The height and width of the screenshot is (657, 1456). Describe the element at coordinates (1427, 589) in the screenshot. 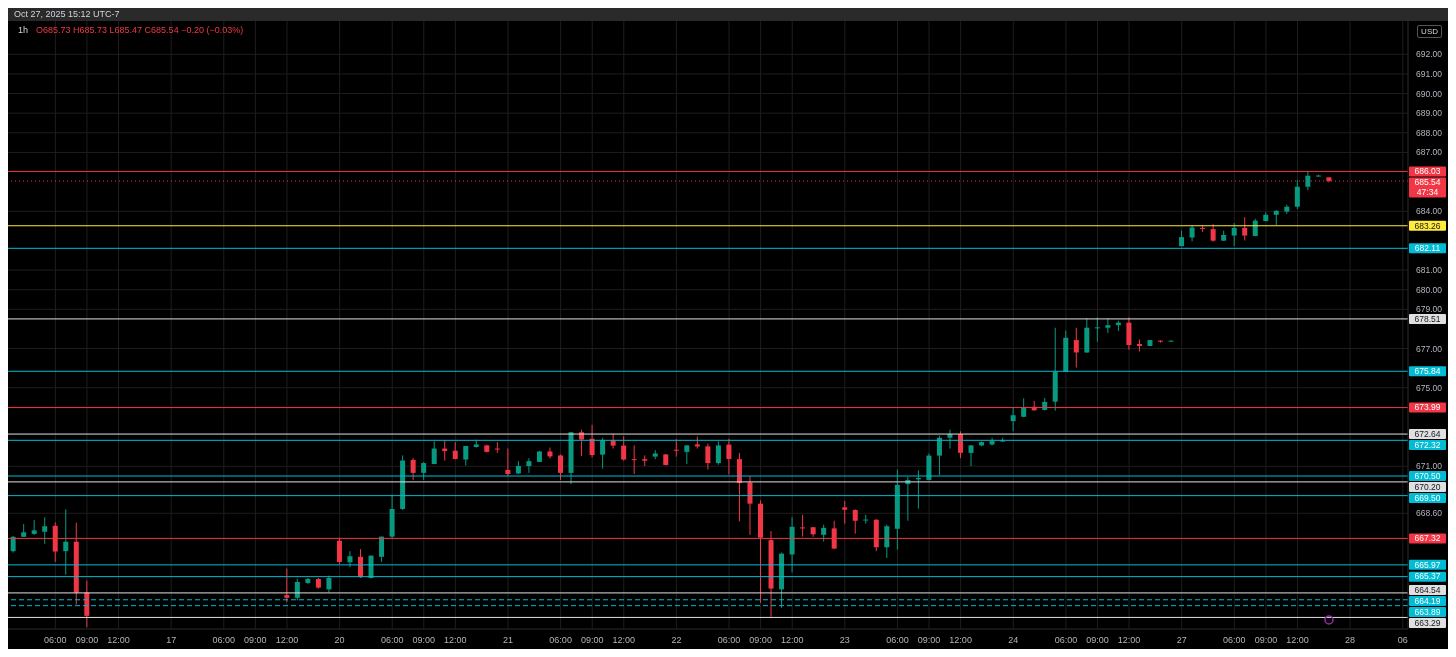

I see `ref-line-label: 664.54` at that location.